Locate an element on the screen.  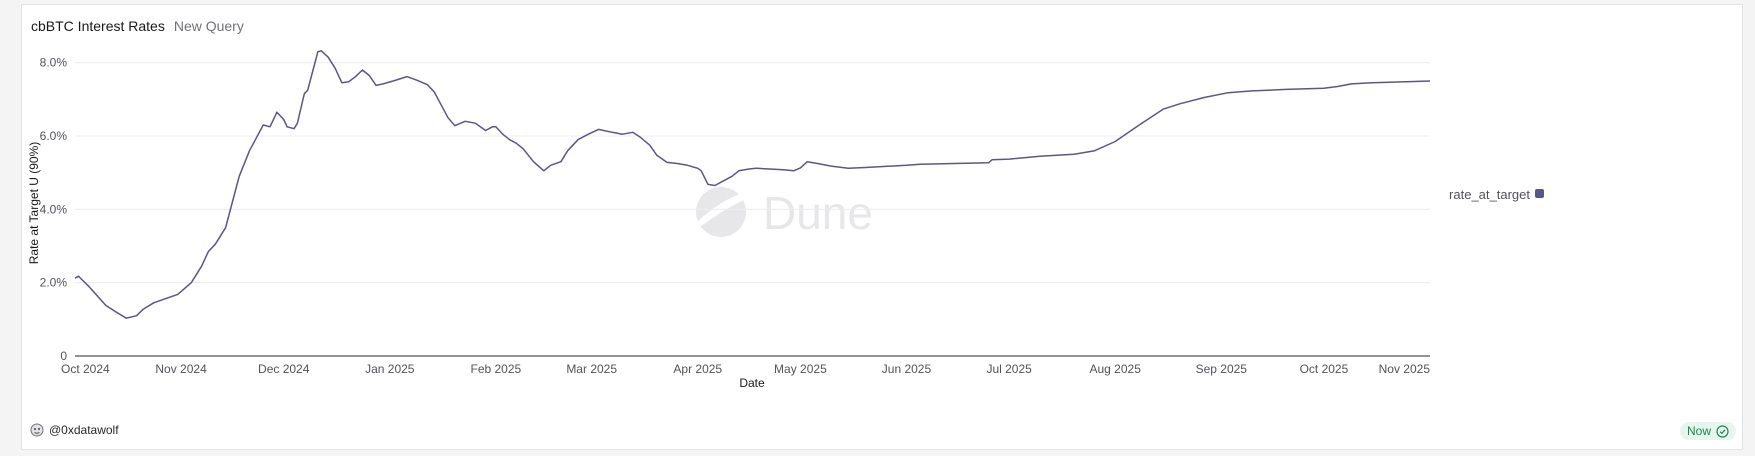
status-text: Now is located at coordinates (1698, 431).